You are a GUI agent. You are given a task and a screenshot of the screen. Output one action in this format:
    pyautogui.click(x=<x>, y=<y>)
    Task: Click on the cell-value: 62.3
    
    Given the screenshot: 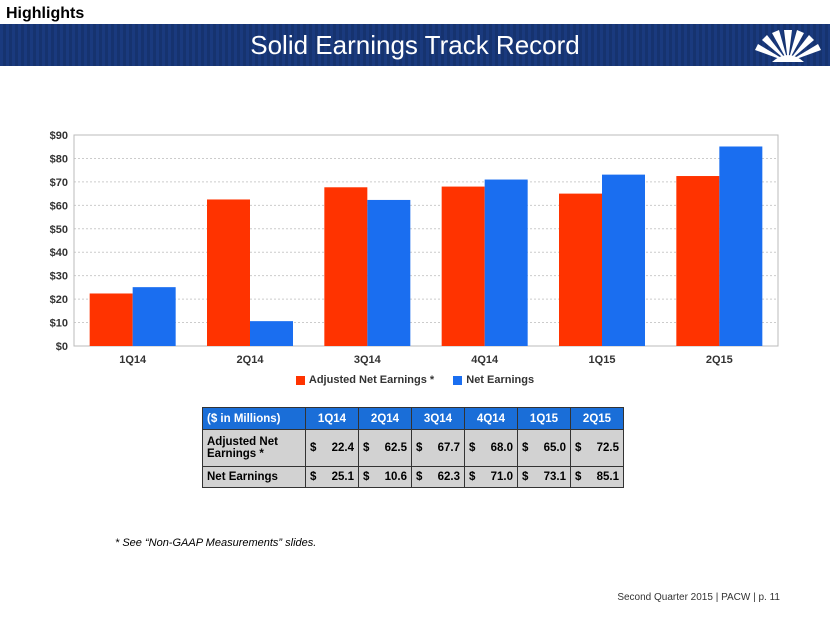 What is the action you would take?
    pyautogui.click(x=448, y=477)
    